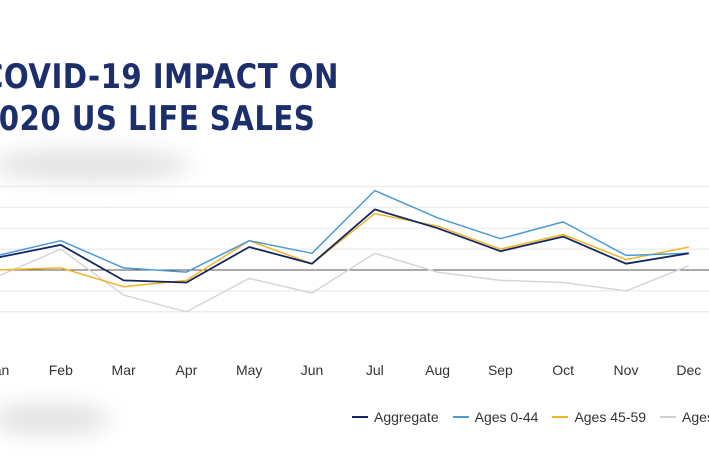  Describe the element at coordinates (500, 370) in the screenshot. I see `x-tick-label: Sep` at that location.